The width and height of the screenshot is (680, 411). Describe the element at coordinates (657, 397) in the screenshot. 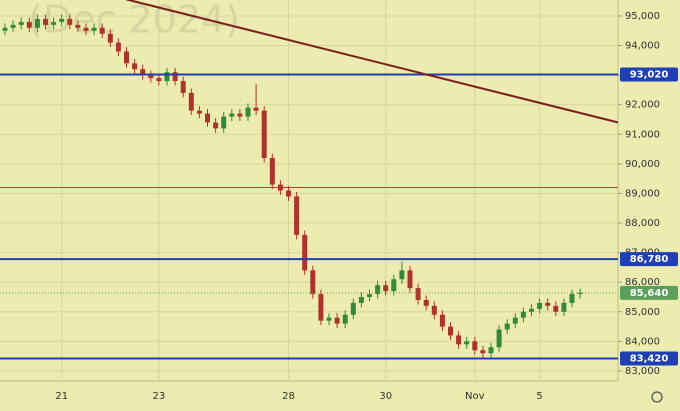

I see `settings-icon` at that location.